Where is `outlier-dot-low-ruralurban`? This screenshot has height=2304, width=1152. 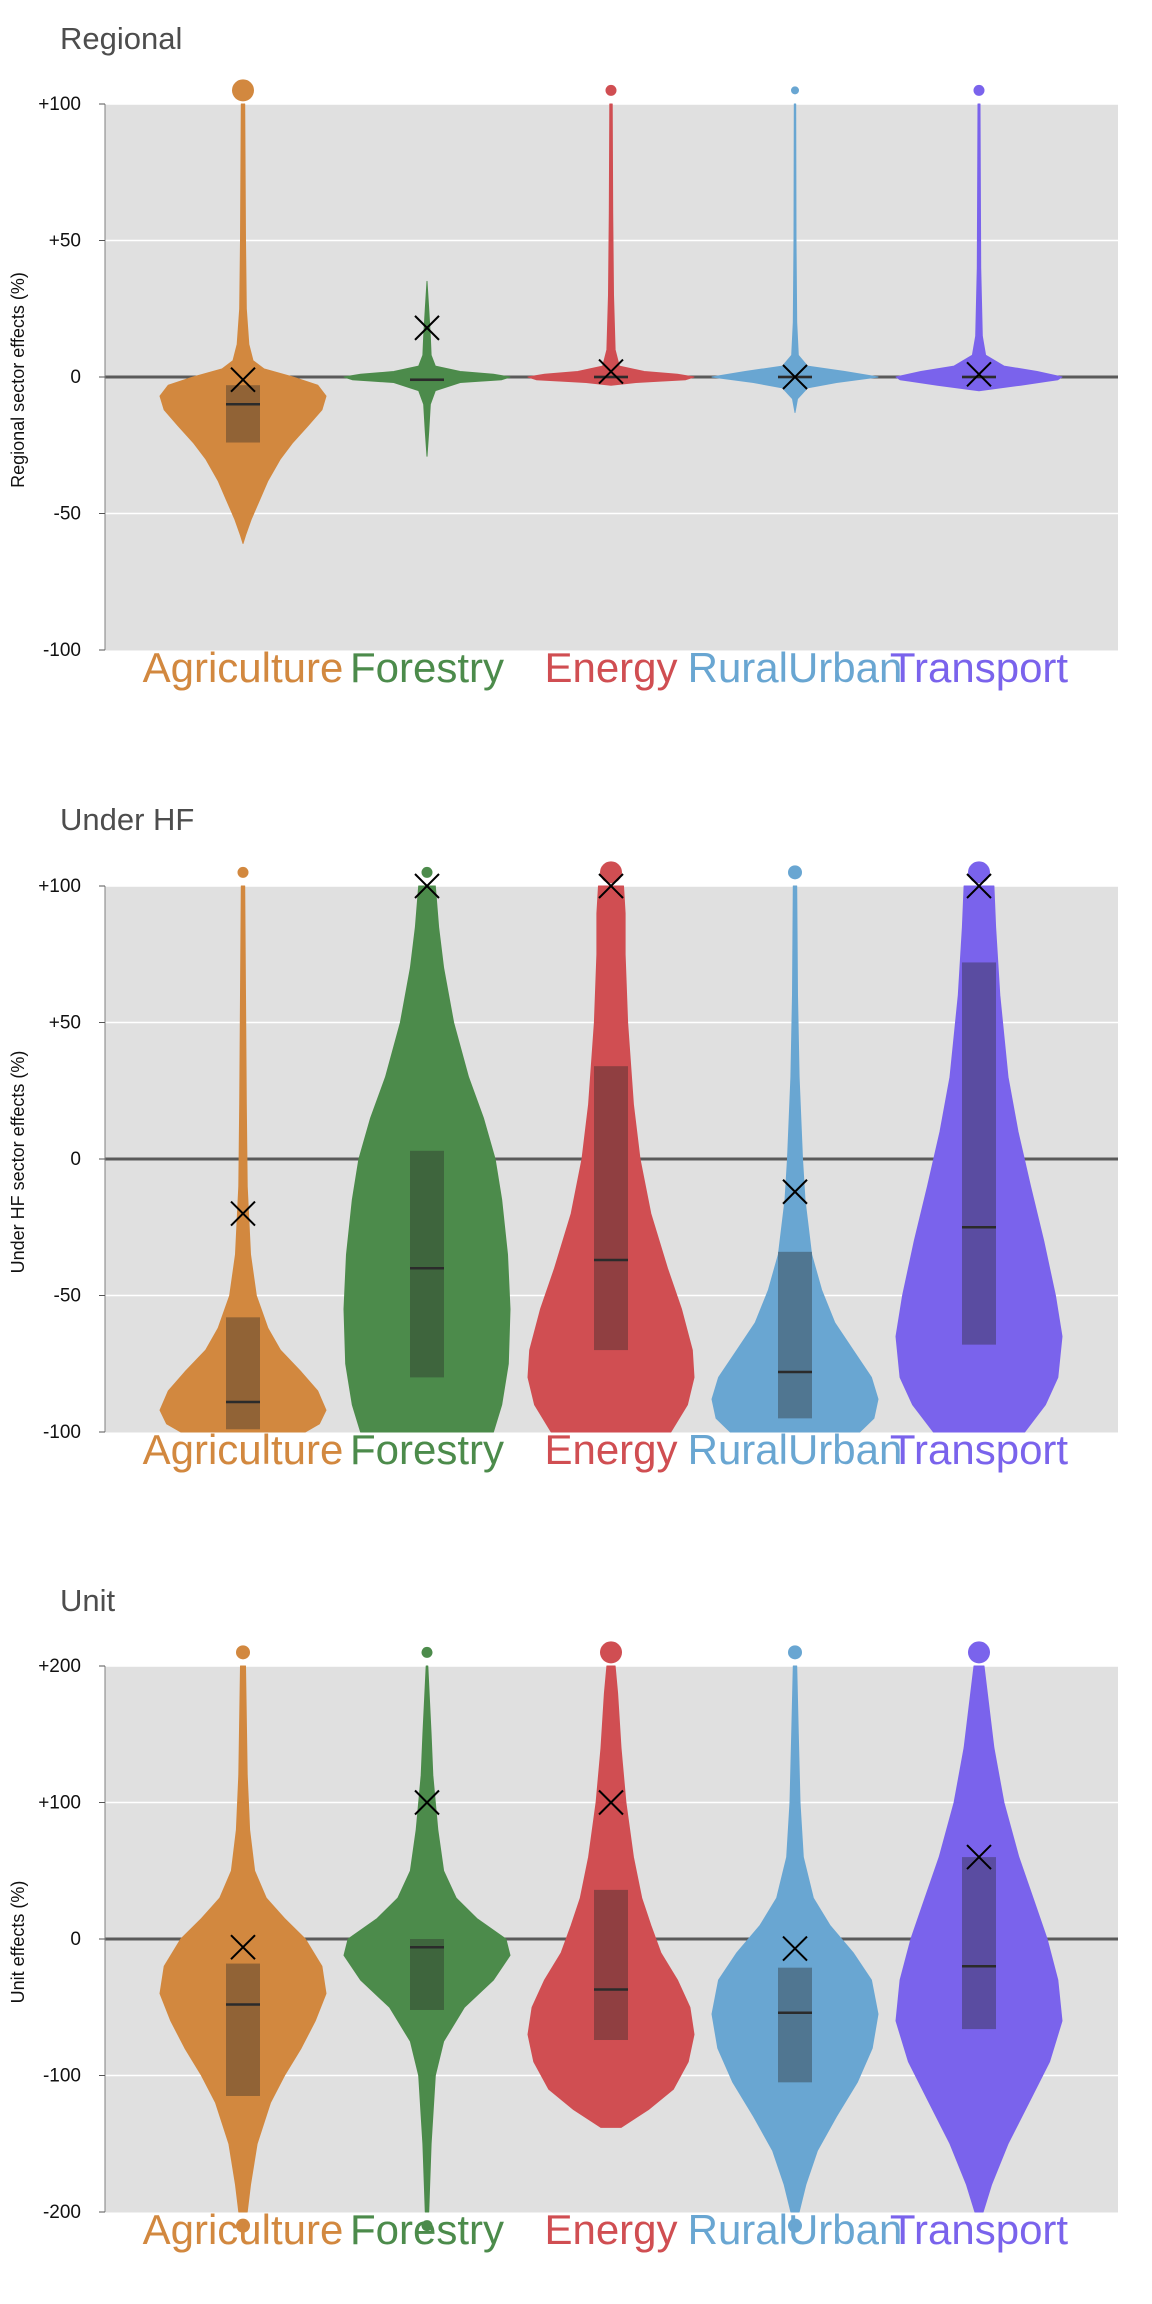 outlier-dot-low-ruralurban is located at coordinates (795, 2225).